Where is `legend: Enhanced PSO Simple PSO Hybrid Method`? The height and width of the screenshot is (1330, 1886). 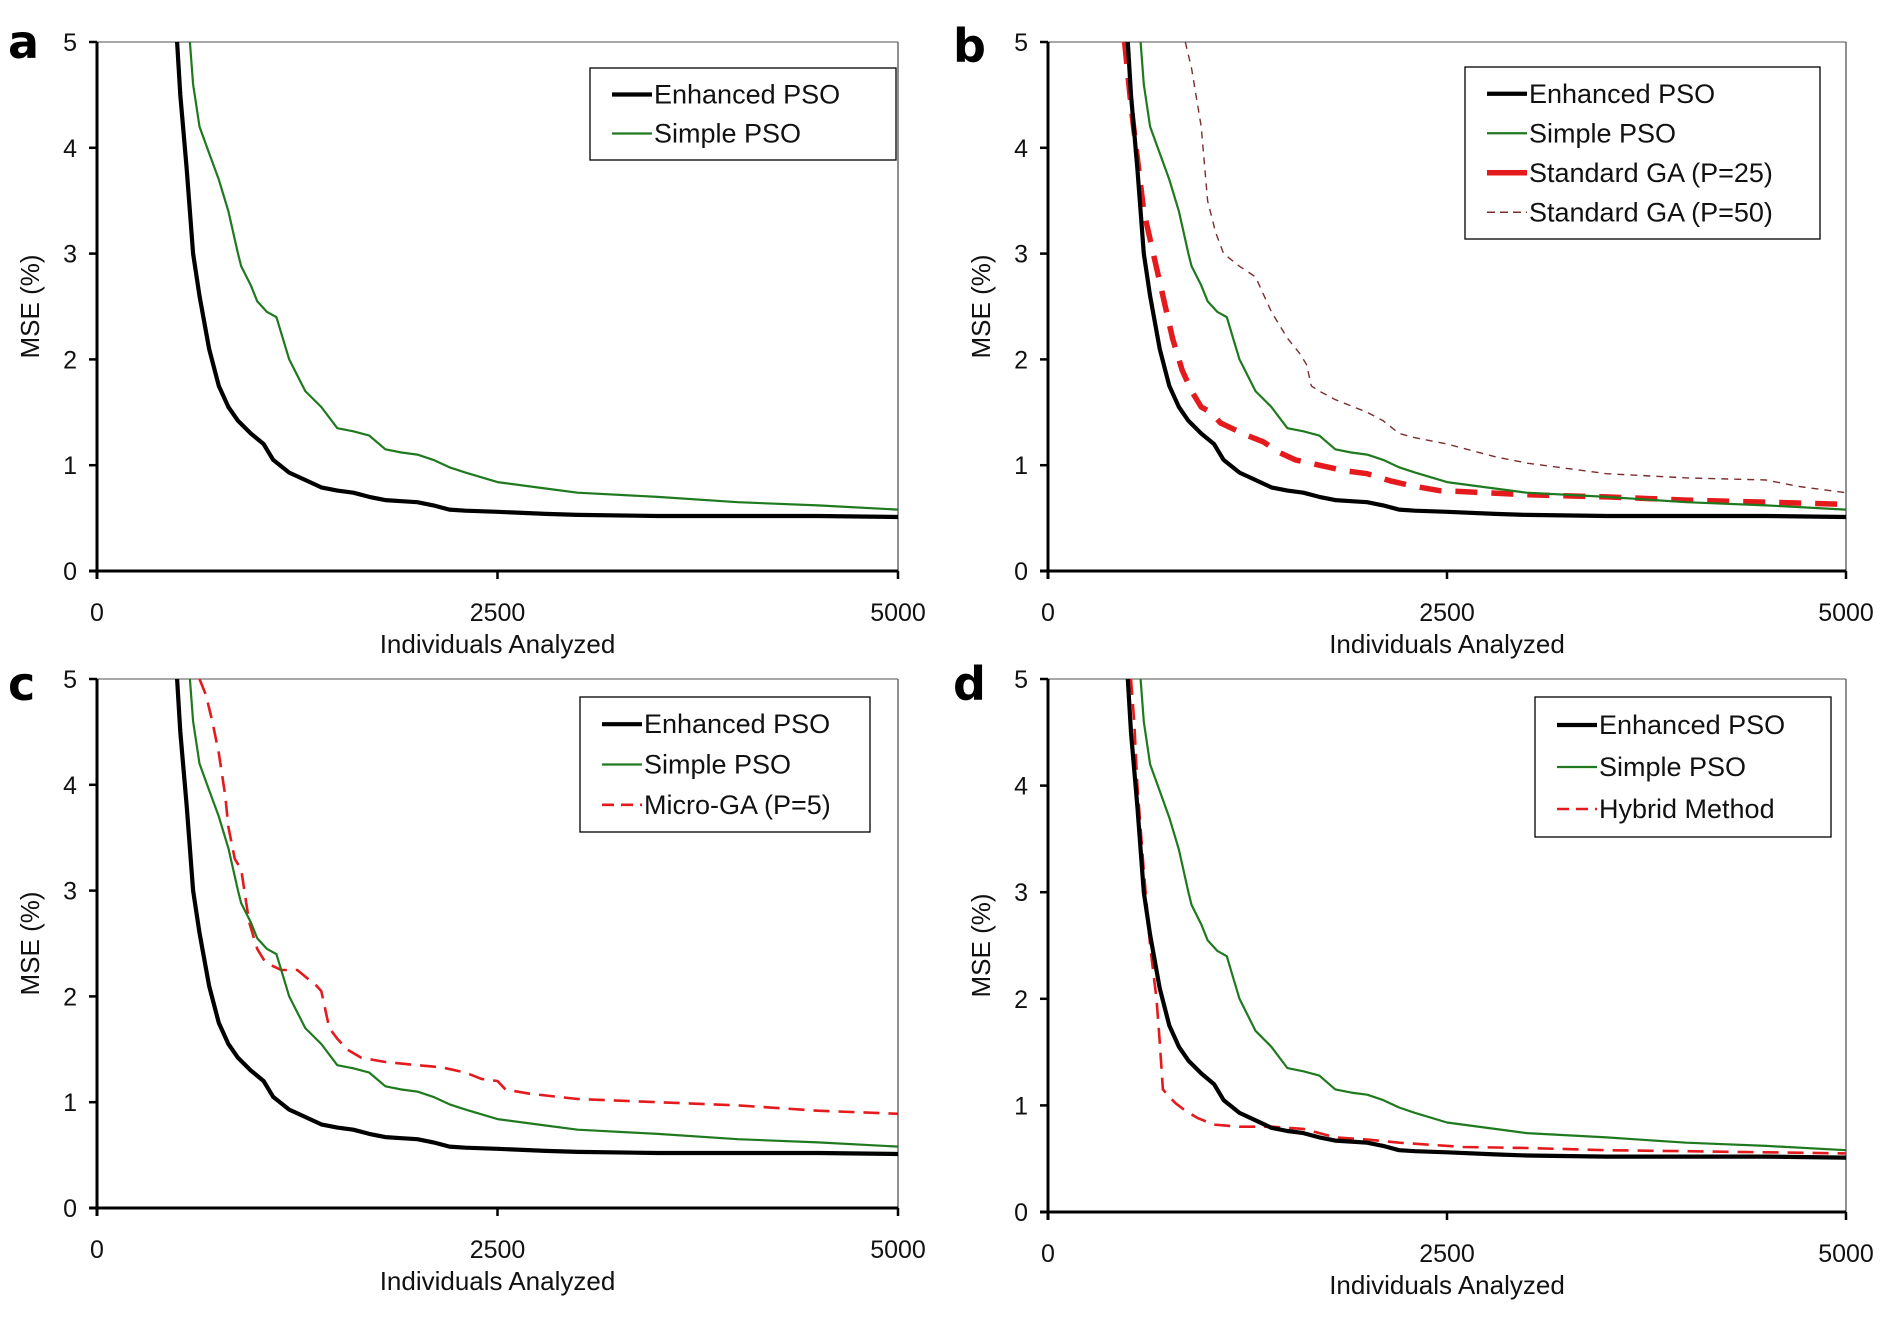 legend: Enhanced PSO Simple PSO Hybrid Method is located at coordinates (1683, 767).